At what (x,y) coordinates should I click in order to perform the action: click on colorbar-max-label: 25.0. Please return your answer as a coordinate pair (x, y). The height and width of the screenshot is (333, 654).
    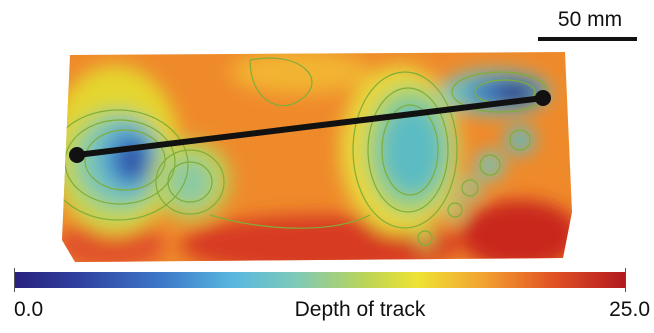
    Looking at the image, I should click on (629, 309).